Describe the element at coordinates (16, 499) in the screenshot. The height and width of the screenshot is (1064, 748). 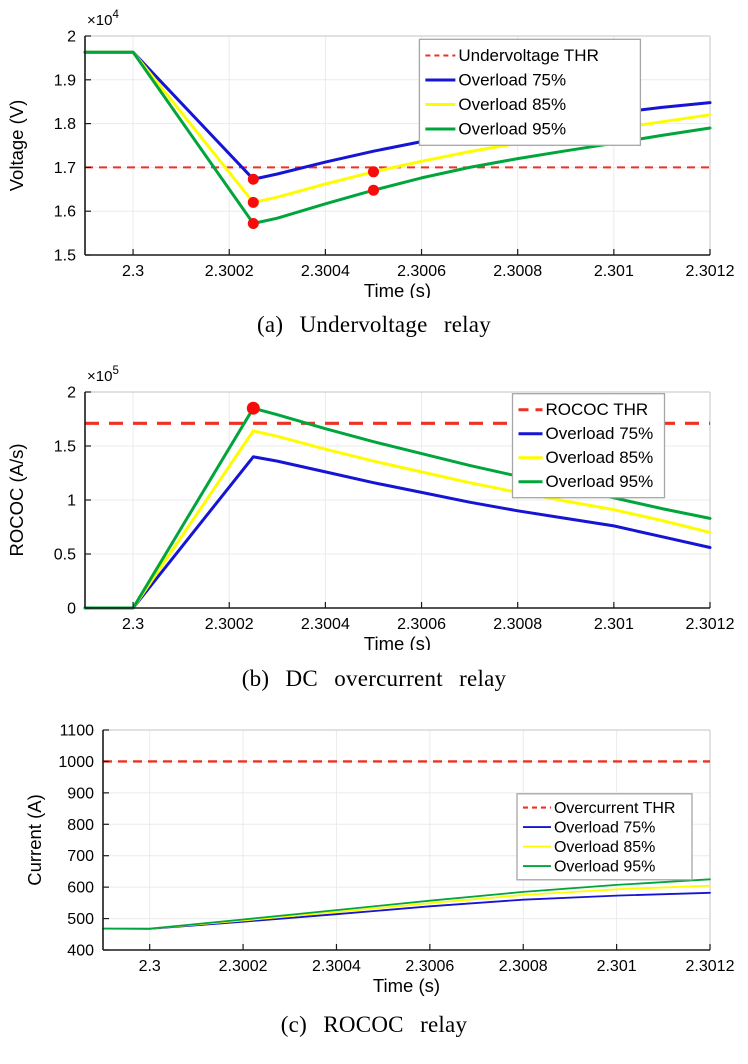
I see `y-axis-label: ROCOC (A/s)` at that location.